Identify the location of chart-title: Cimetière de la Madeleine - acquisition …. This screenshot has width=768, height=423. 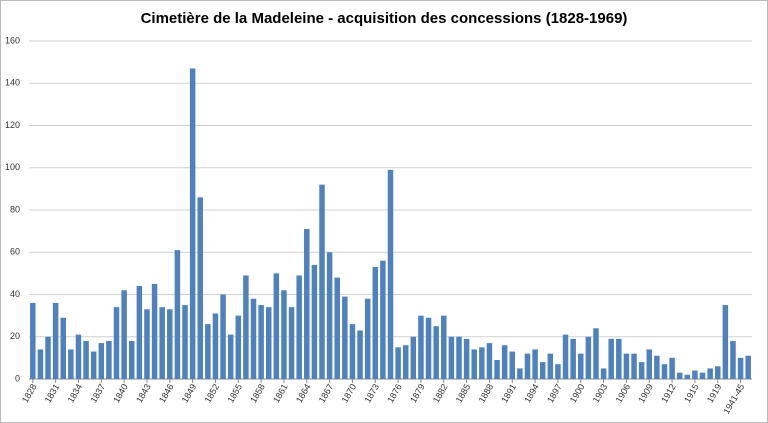
(384, 18).